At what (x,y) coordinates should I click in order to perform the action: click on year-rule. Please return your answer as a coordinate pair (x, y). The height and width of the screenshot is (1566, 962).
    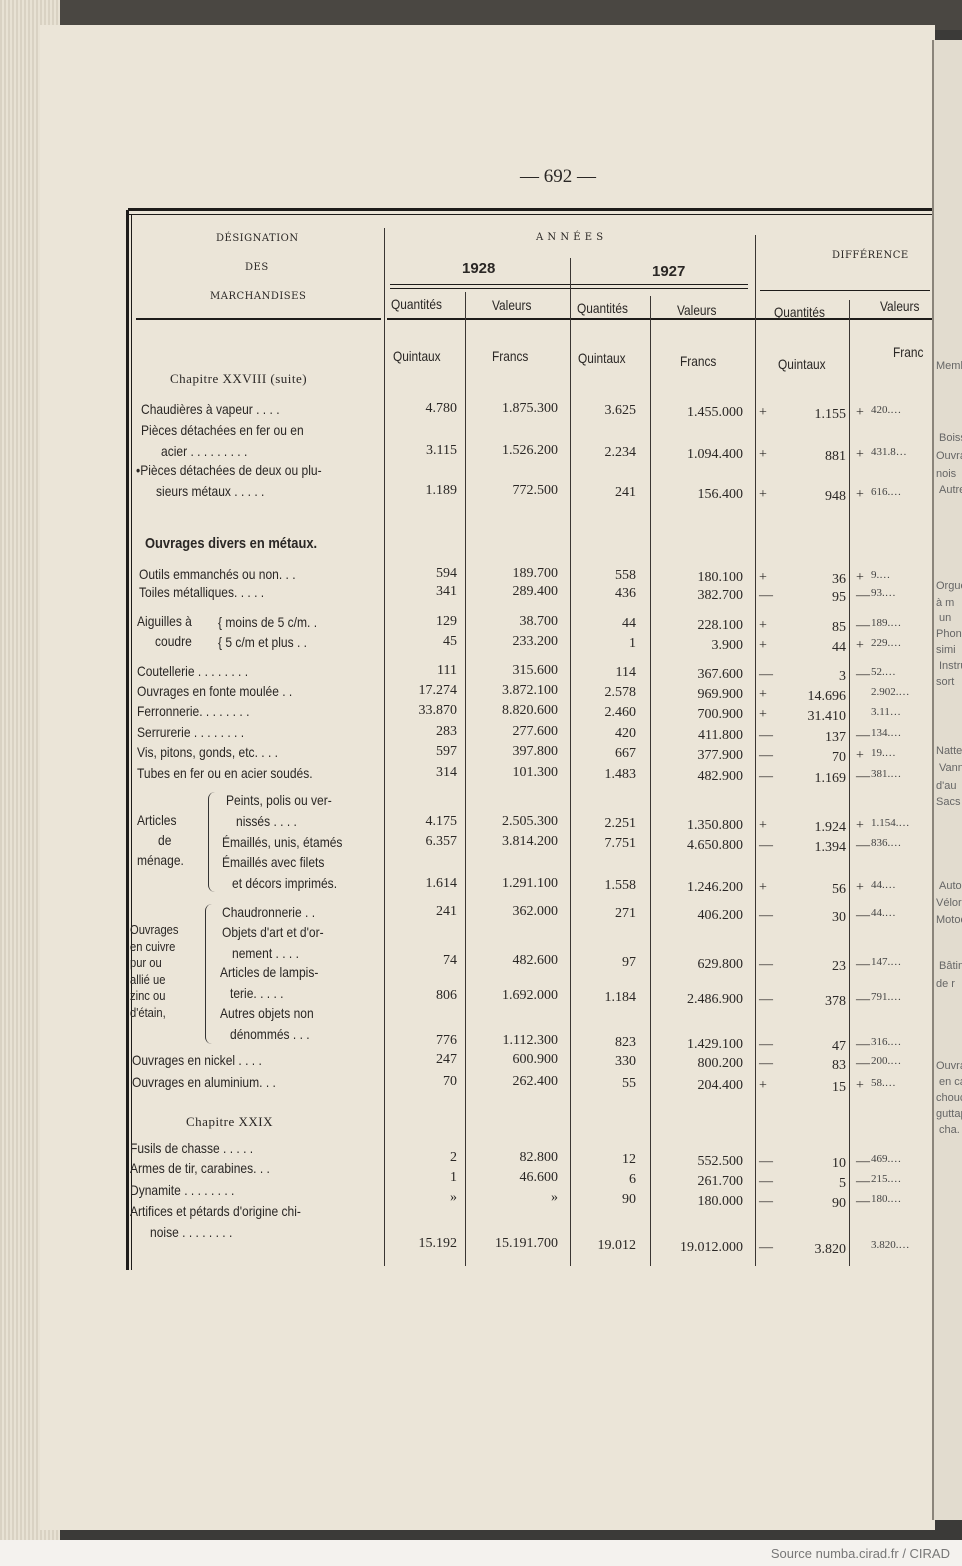
    Looking at the image, I should click on (569, 284).